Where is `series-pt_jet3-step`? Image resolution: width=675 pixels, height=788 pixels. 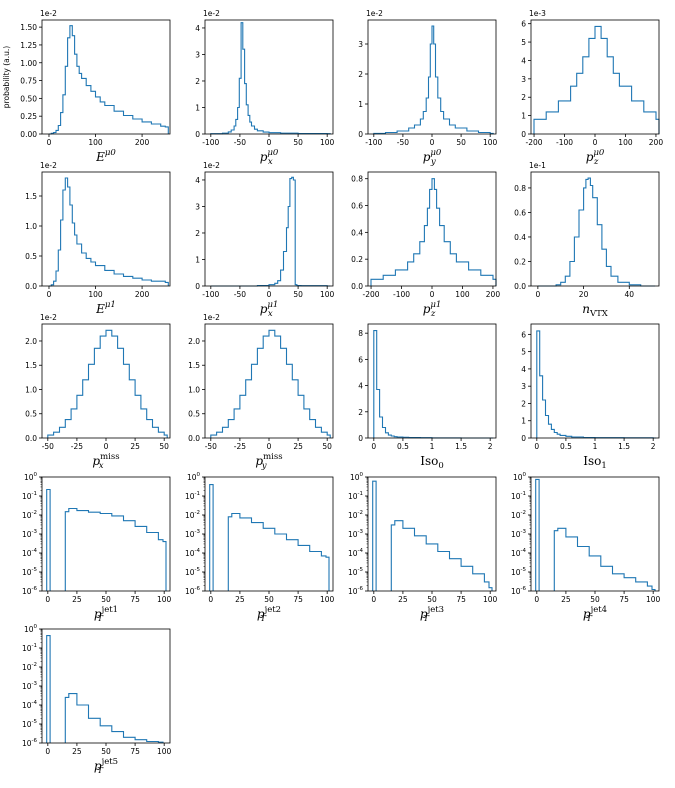 series-pt_jet3-step is located at coordinates (432, 535).